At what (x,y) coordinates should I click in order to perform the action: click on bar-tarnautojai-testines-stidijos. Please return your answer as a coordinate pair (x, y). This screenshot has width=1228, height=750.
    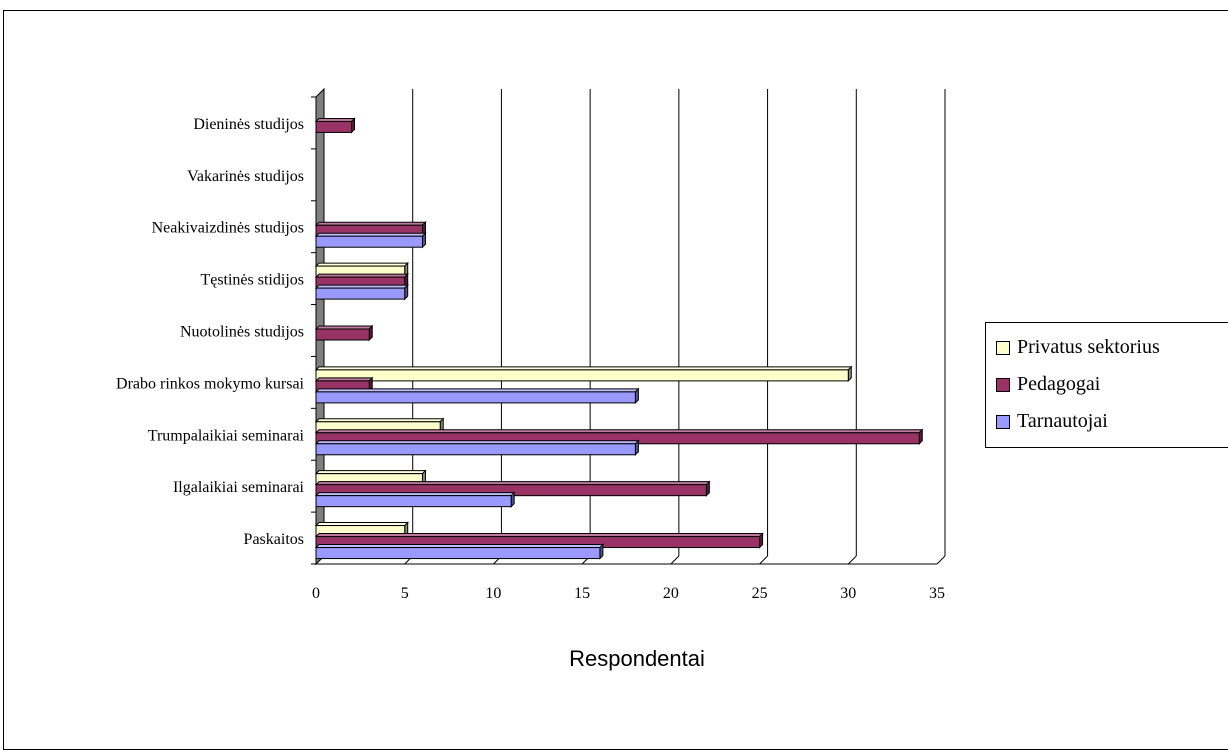
    Looking at the image, I should click on (361, 292).